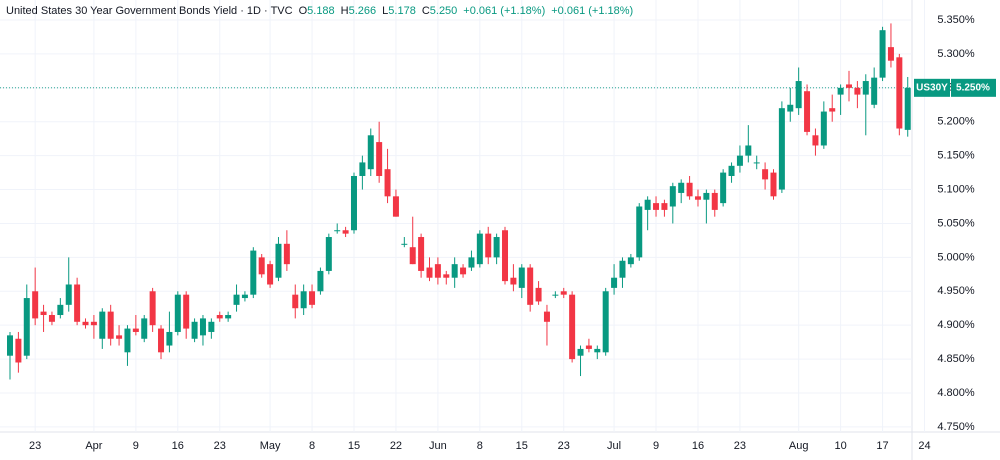 The image size is (1000, 460). What do you see at coordinates (956, 223) in the screenshot?
I see `y-tick-label: 5.050%` at bounding box center [956, 223].